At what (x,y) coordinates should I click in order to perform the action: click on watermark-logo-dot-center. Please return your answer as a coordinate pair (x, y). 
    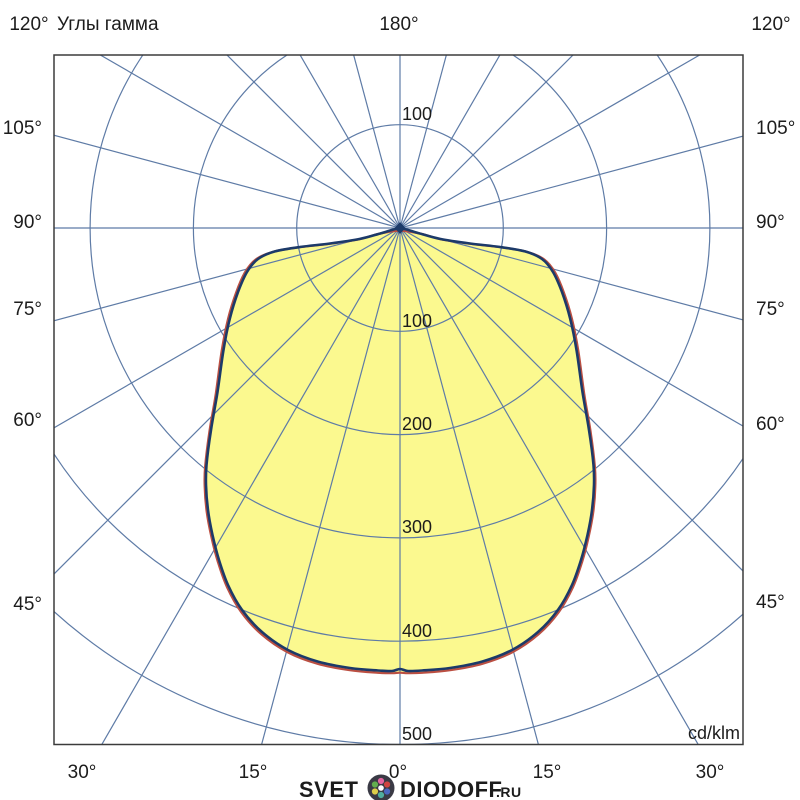
    Looking at the image, I should click on (381, 788).